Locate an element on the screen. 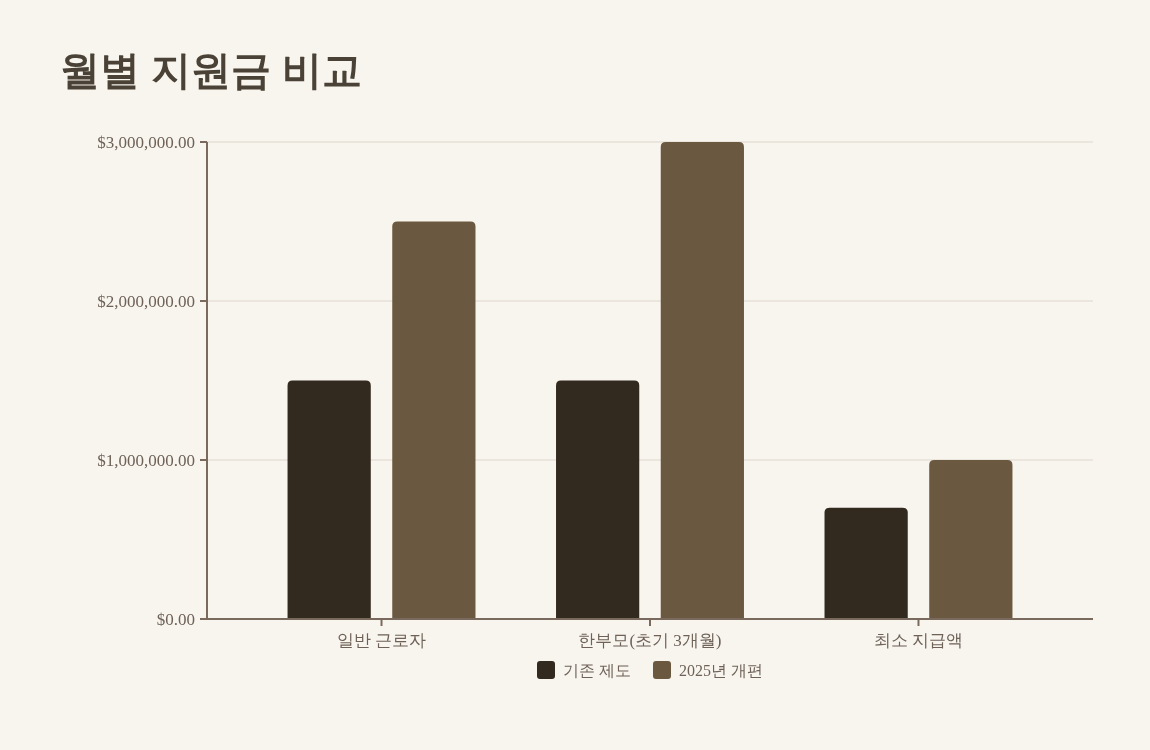  x-tick-label: 한부모(초기 3개월) is located at coordinates (650, 640).